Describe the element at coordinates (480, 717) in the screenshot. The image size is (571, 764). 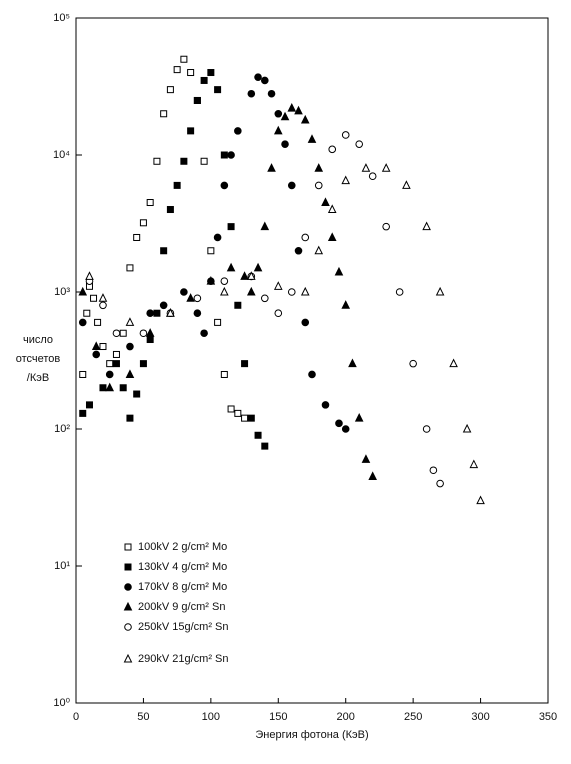
I see `x-tick-label: 300` at that location.